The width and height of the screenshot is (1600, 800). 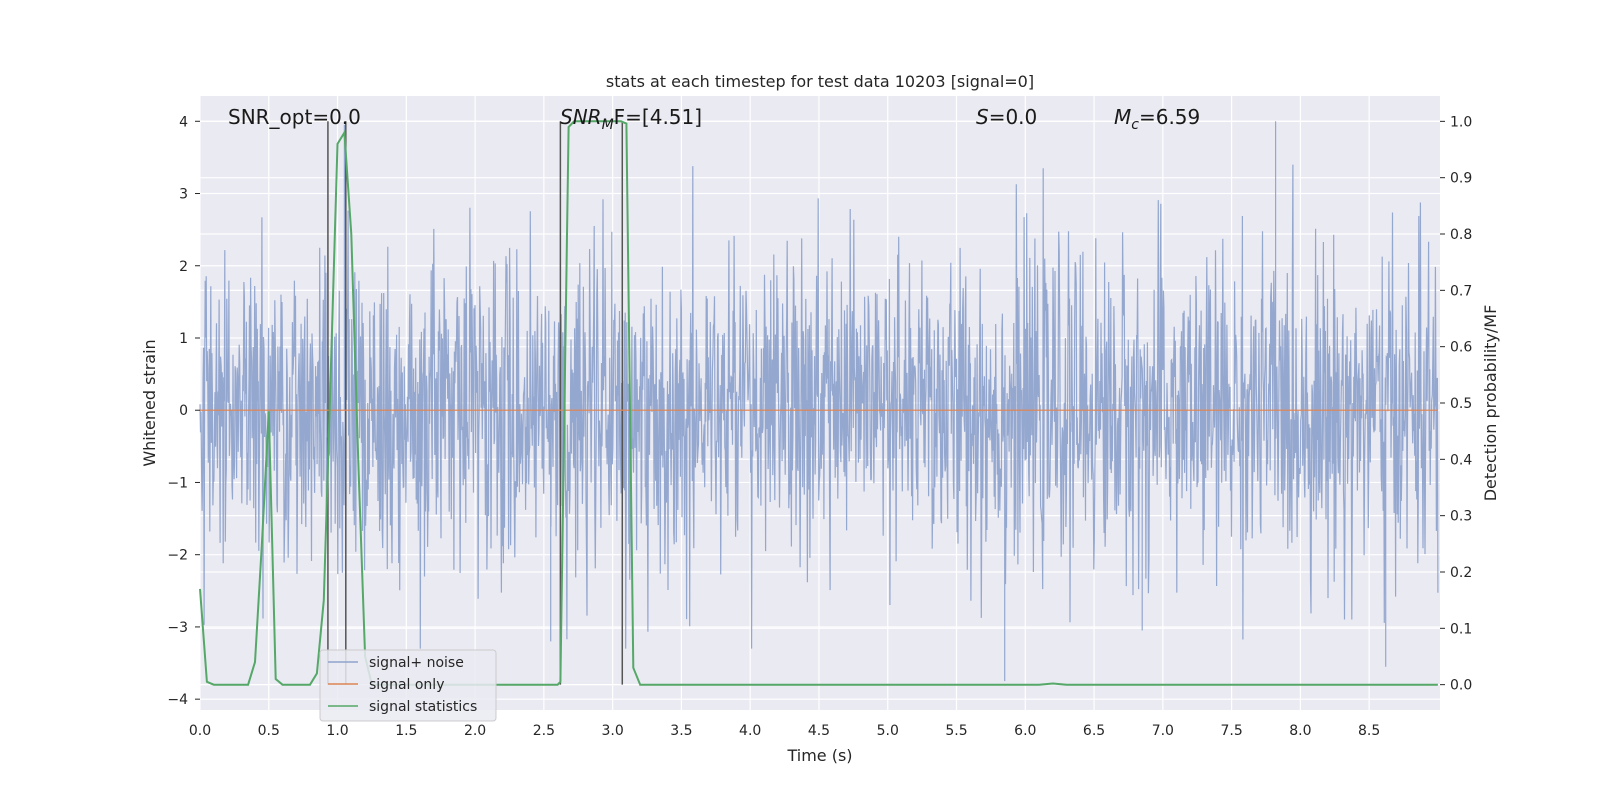 I want to click on y-tick-label: −4, so click(x=177, y=700).